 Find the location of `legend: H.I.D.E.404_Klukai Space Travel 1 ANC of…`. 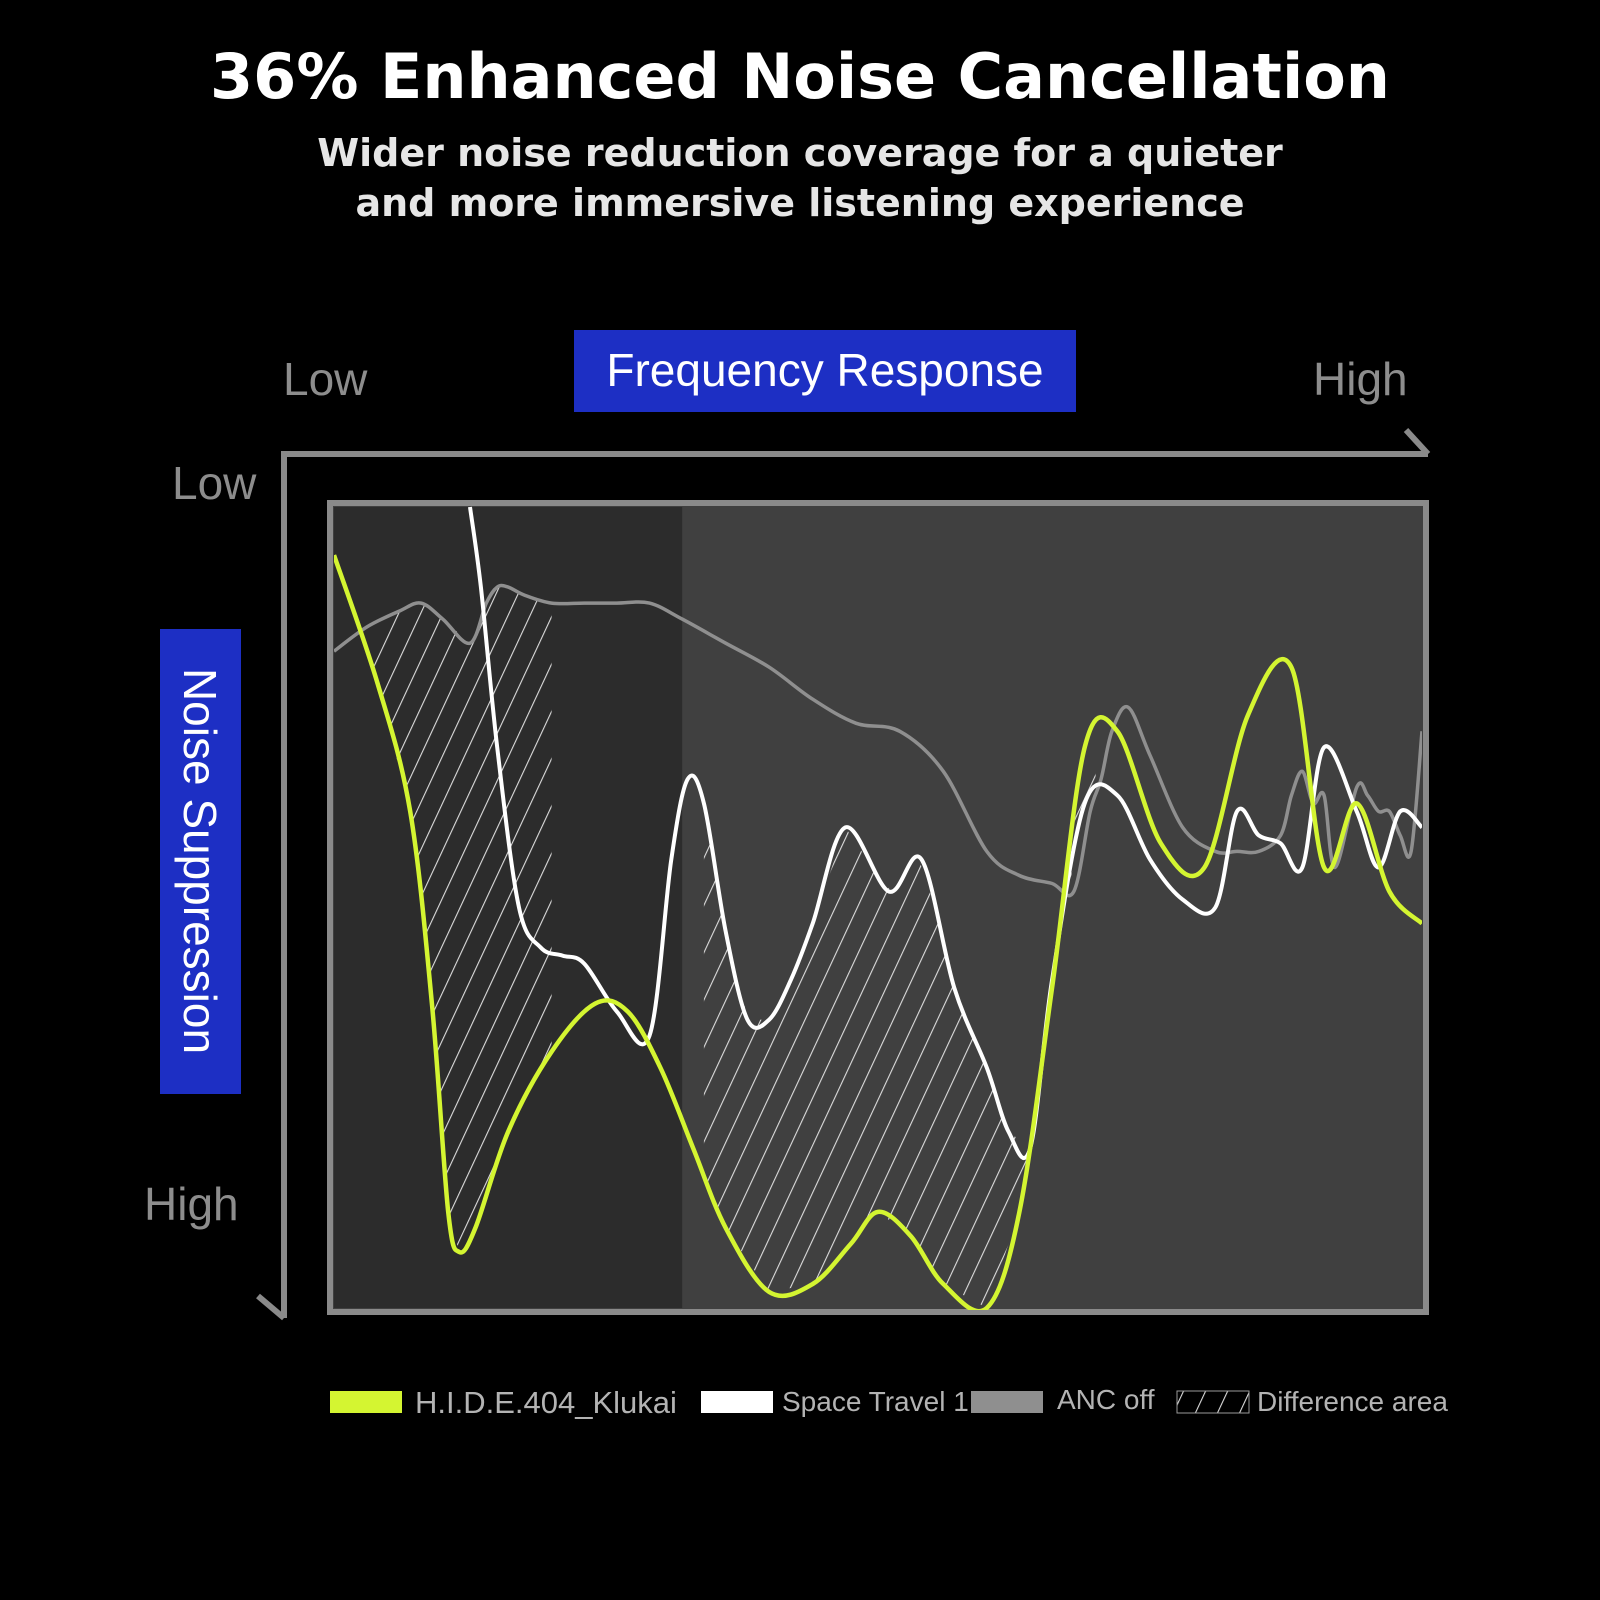

legend: H.I.D.E.404_Klukai Space Travel 1 ANC of… is located at coordinates (889, 1402).